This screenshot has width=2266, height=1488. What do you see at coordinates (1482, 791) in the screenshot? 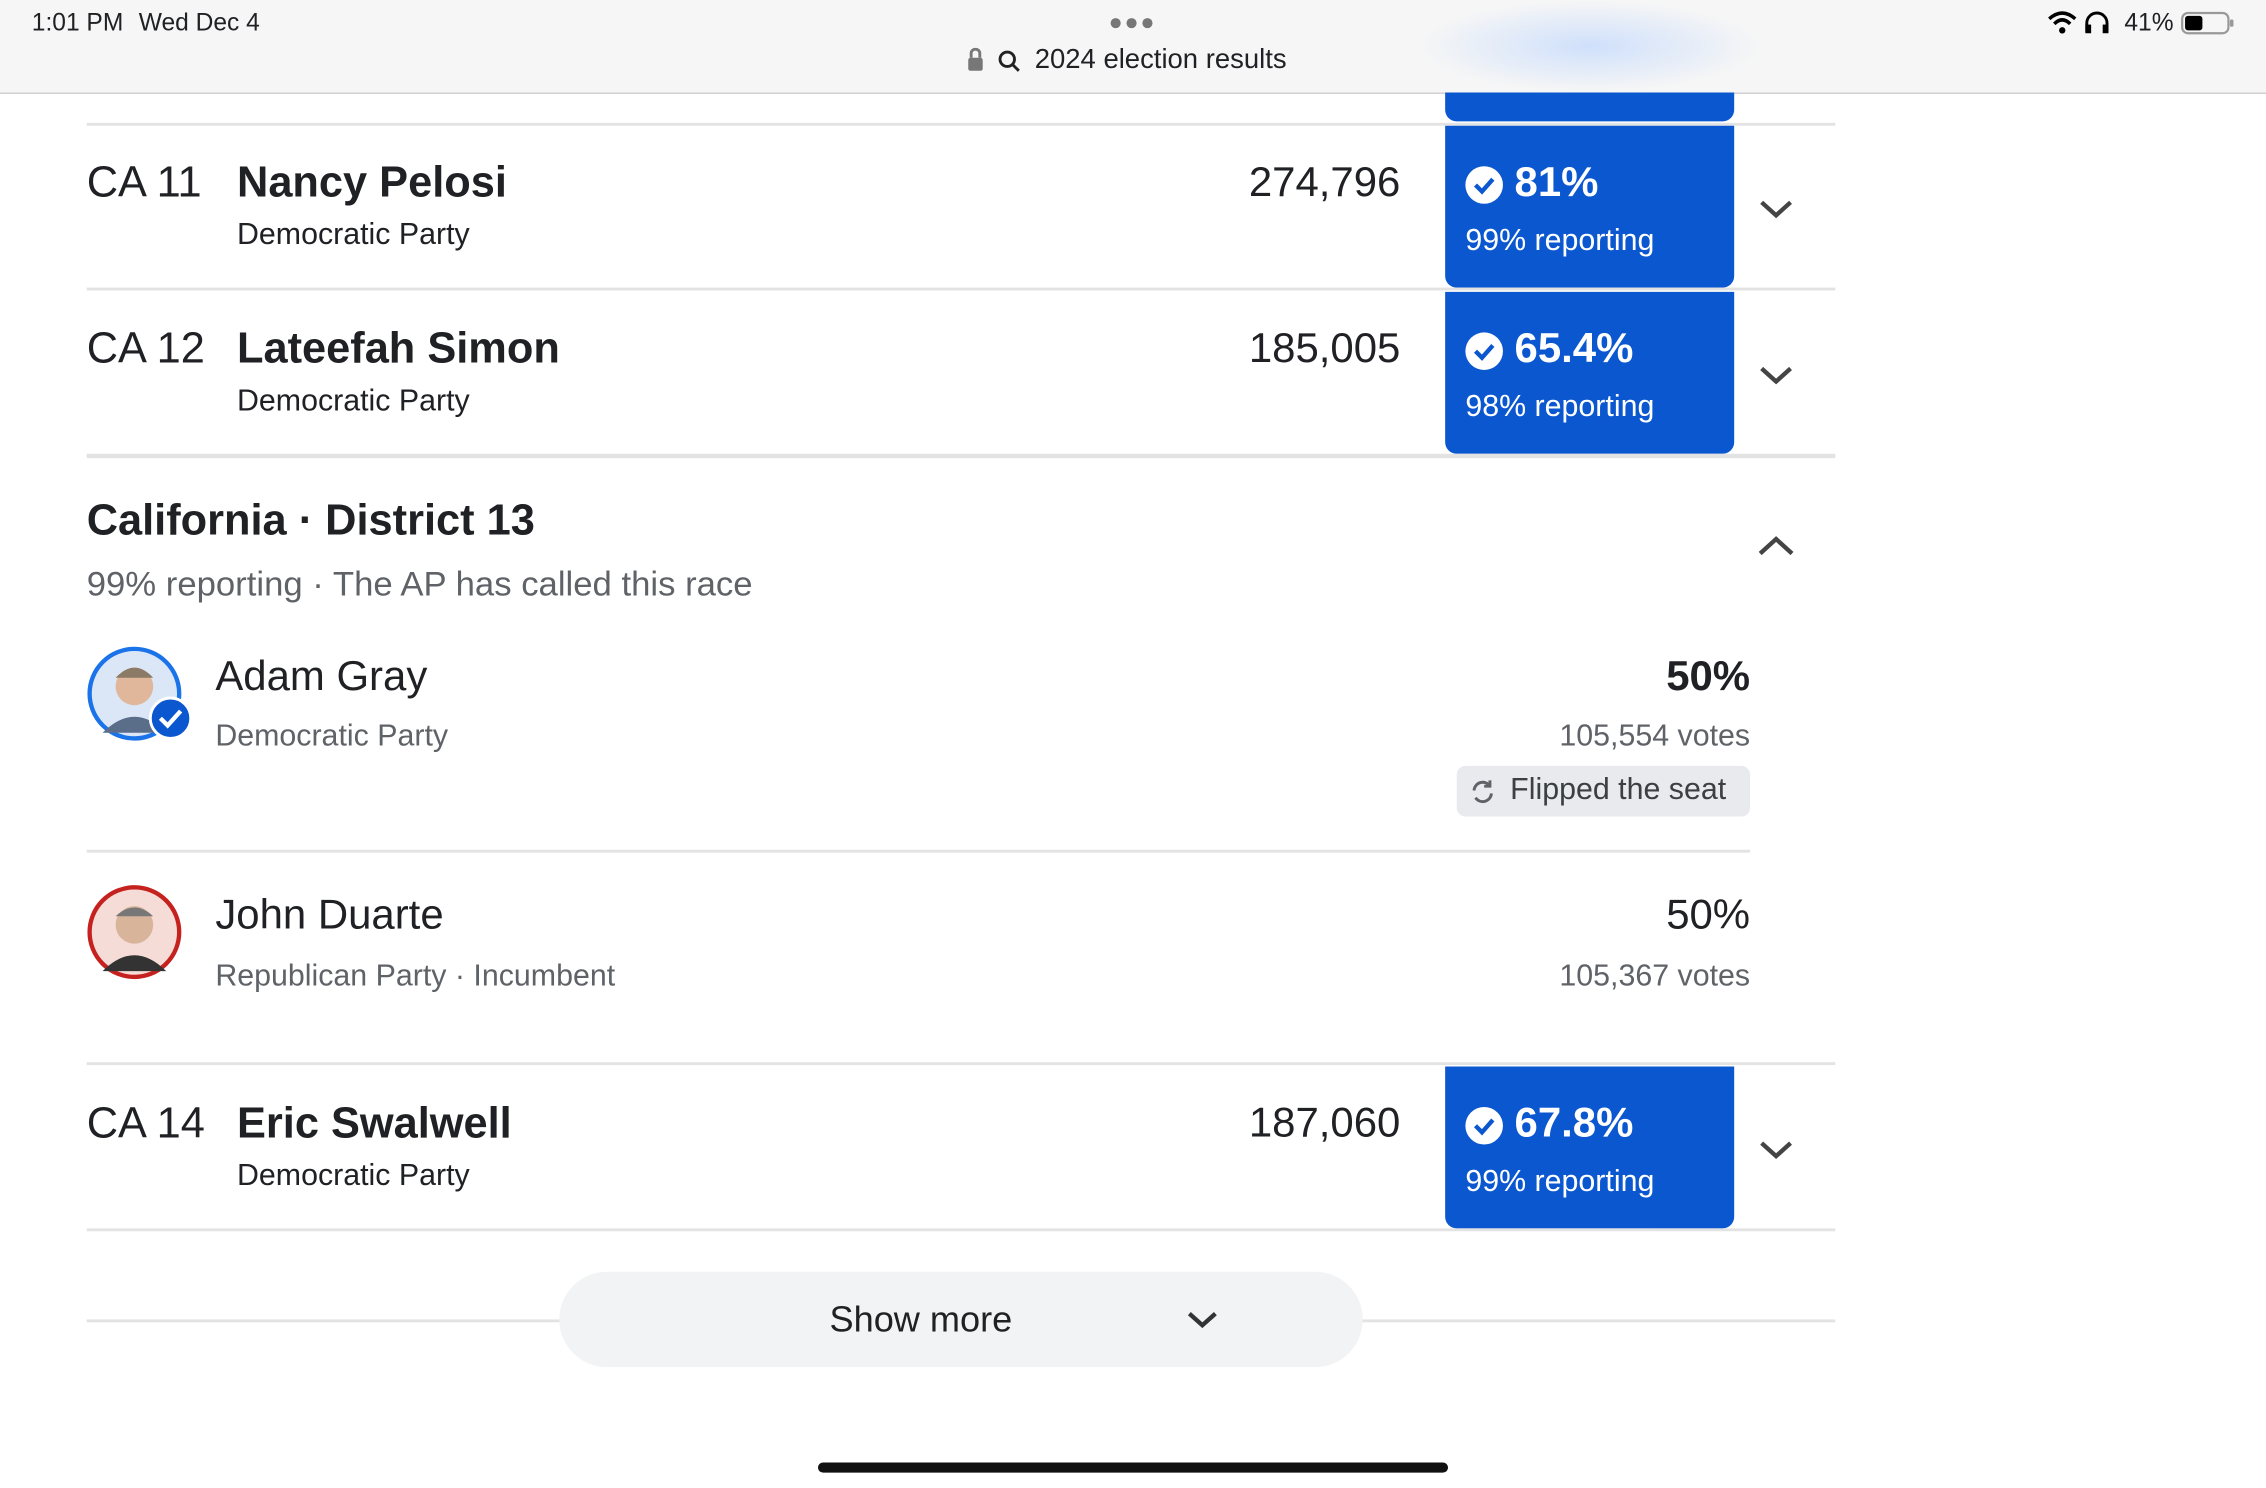
I see `flip-icon` at bounding box center [1482, 791].